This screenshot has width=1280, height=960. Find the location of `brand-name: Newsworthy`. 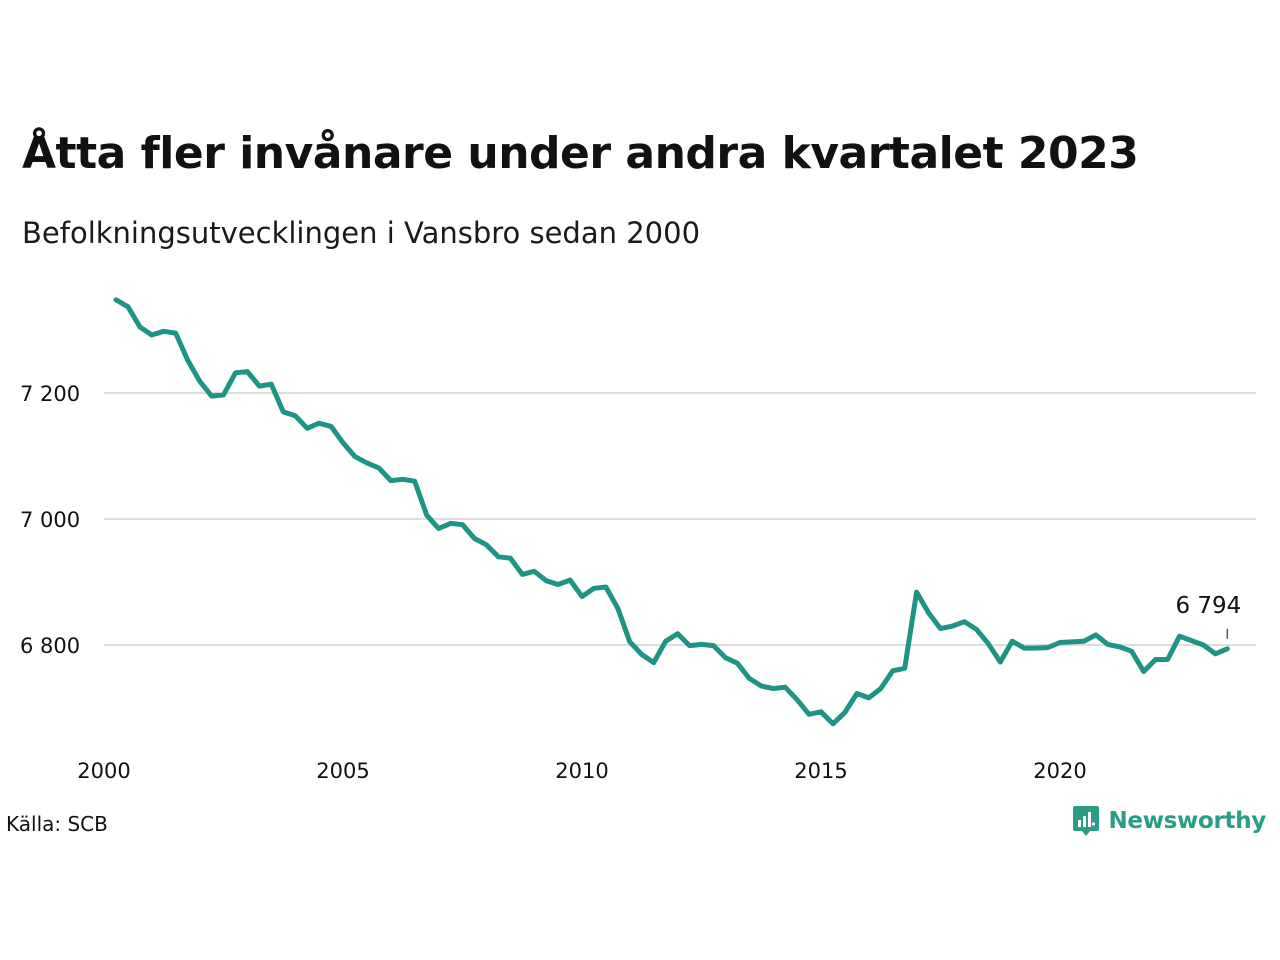

brand-name: Newsworthy is located at coordinates (1187, 821).